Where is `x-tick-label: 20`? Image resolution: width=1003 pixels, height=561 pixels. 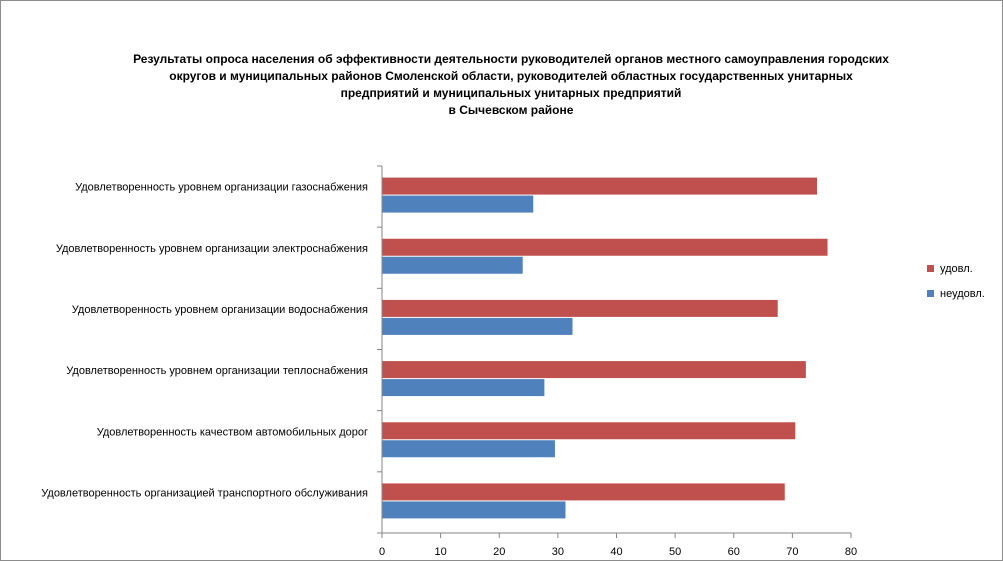
x-tick-label: 20 is located at coordinates (499, 552).